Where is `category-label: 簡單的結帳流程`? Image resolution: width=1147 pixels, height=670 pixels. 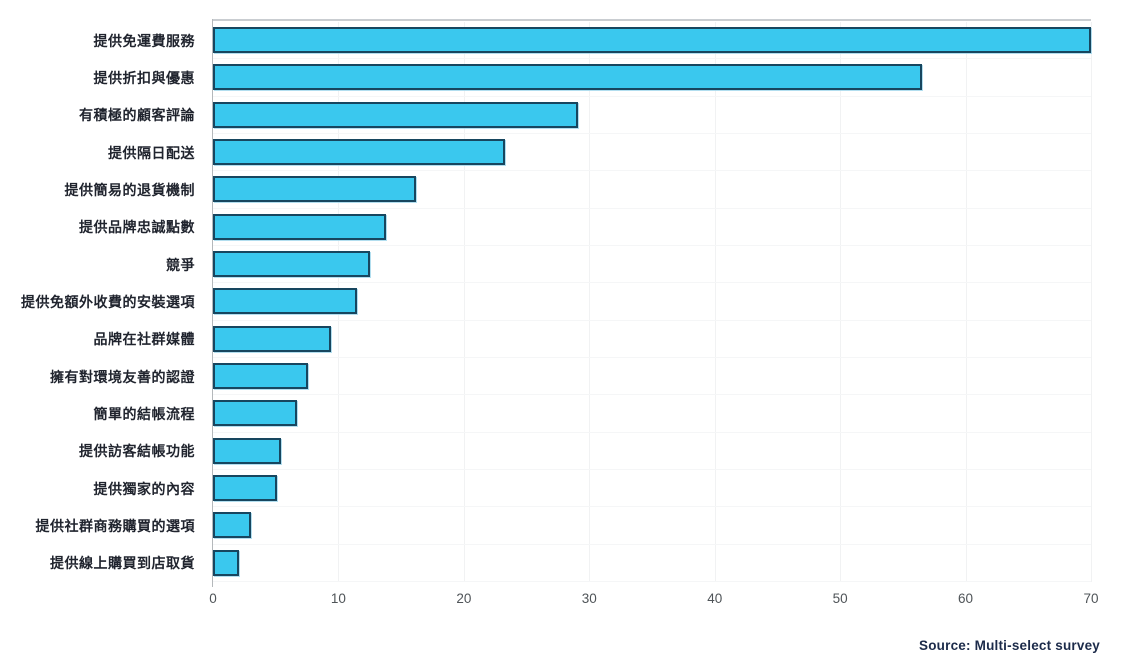
category-label: 簡單的結帳流程 is located at coordinates (144, 413).